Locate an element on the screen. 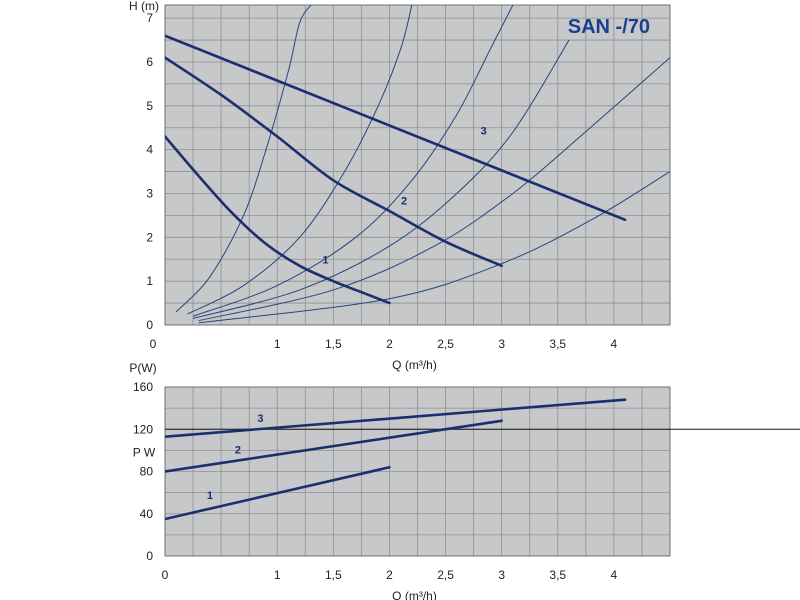  y-tick-label: 2 is located at coordinates (149, 237).